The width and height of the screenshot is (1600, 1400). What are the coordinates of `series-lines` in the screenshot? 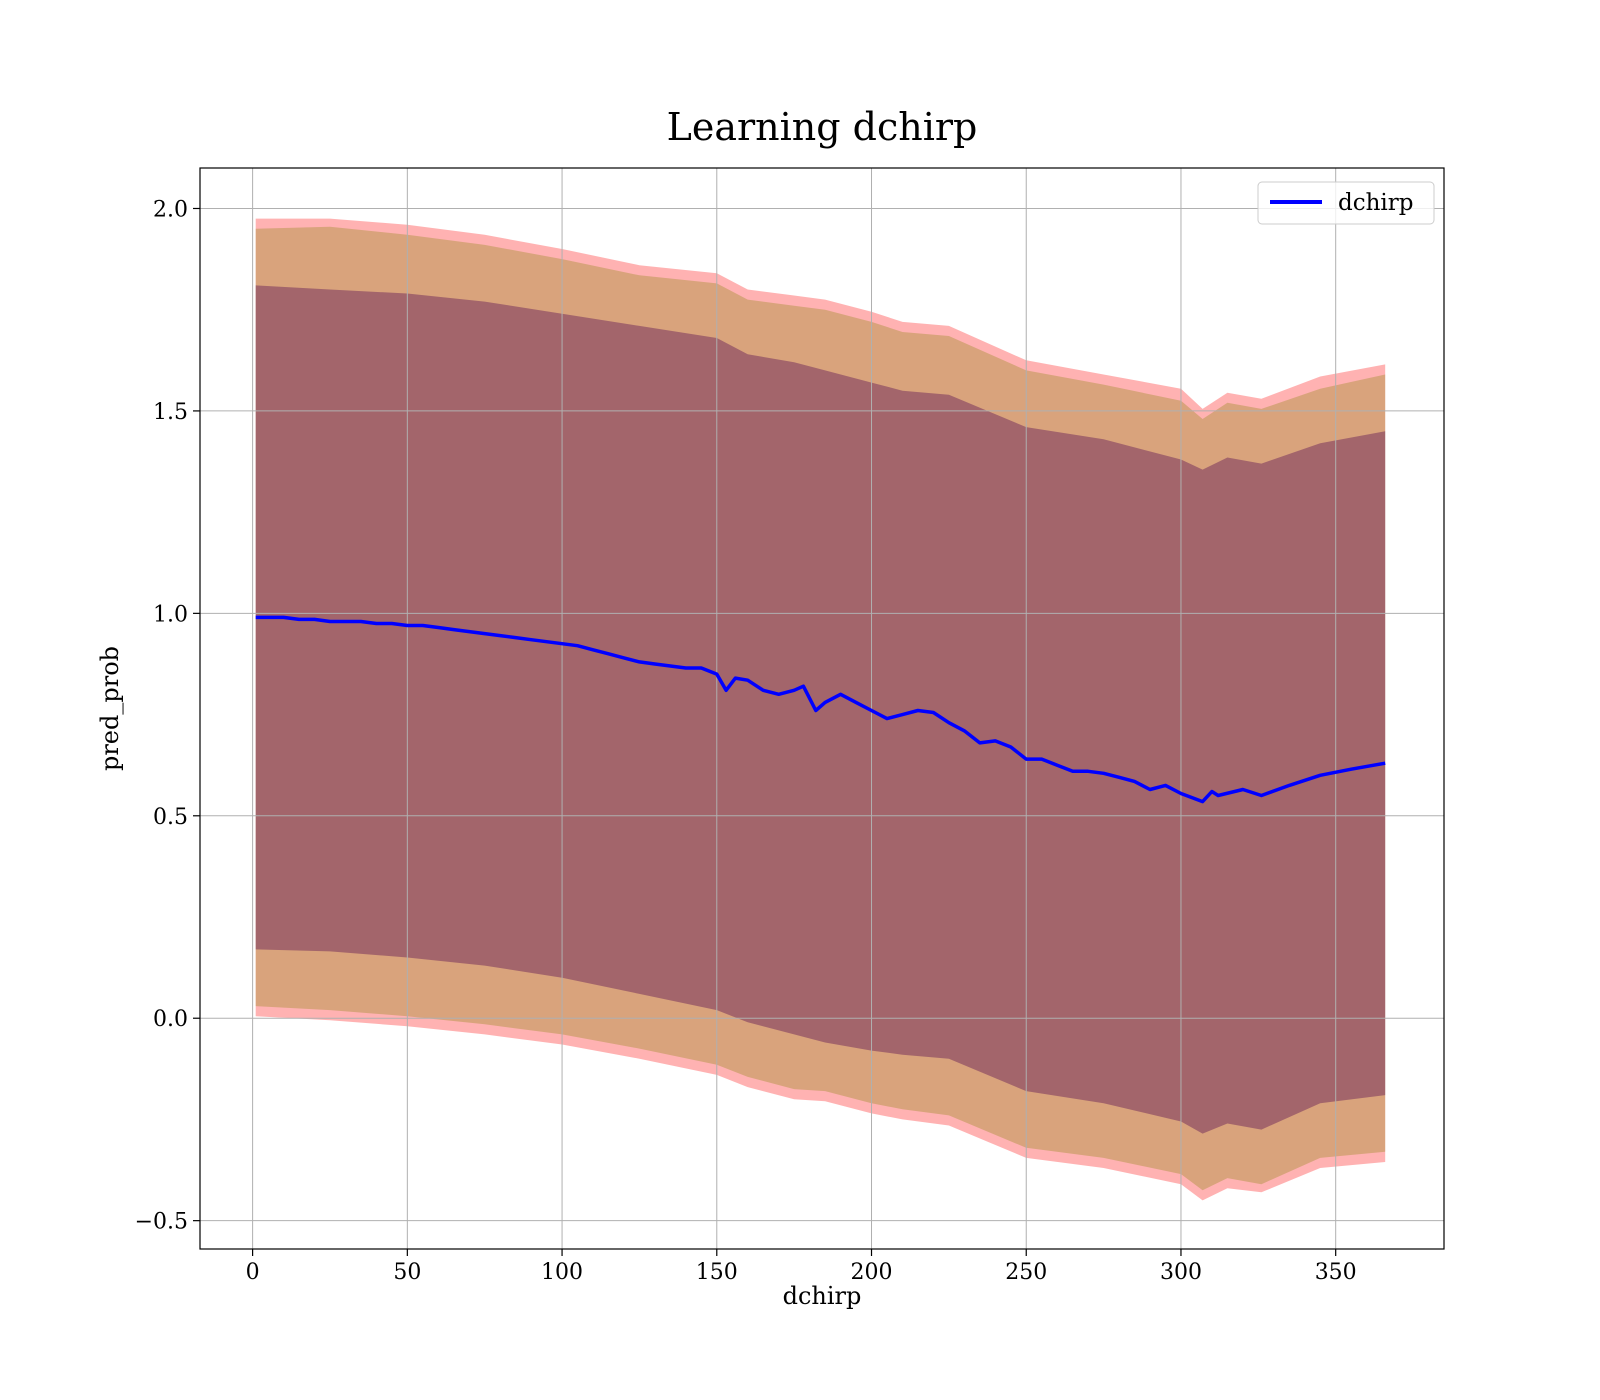 It's located at (820, 709).